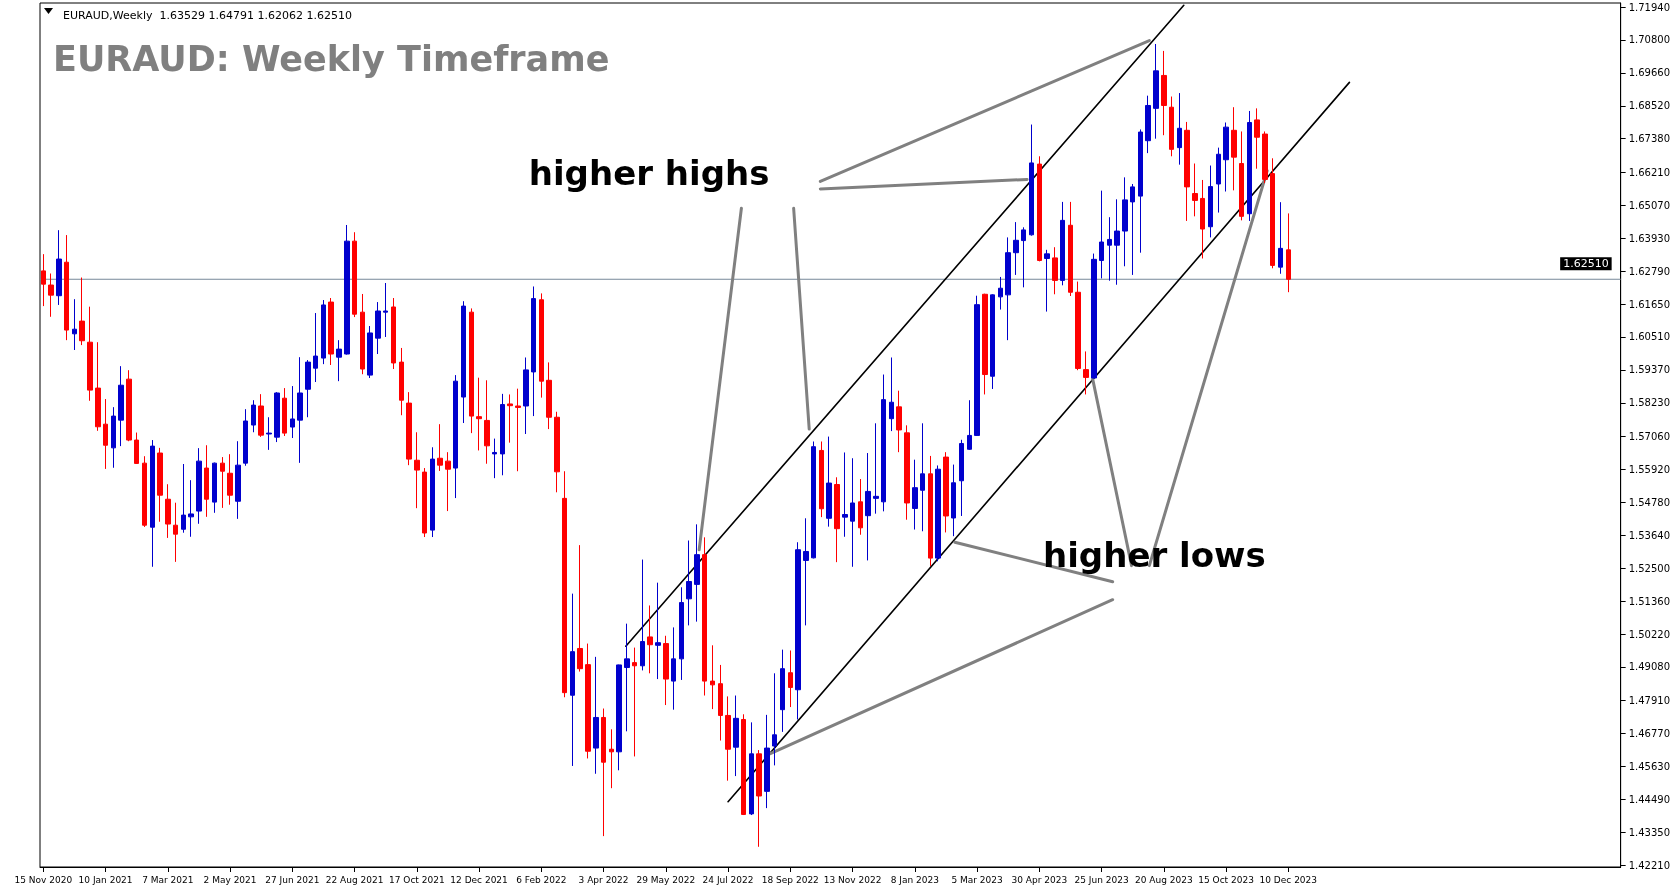  What do you see at coordinates (1226, 879) in the screenshot?
I see `x-tick-label: 15 Oct 2023` at bounding box center [1226, 879].